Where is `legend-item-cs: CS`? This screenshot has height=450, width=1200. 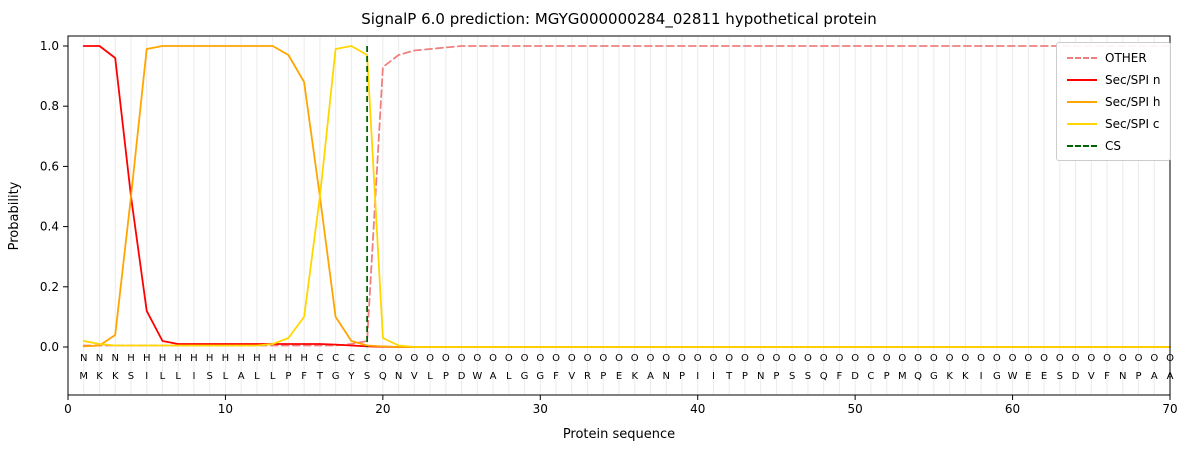
legend-item-cs: CS is located at coordinates (1113, 145).